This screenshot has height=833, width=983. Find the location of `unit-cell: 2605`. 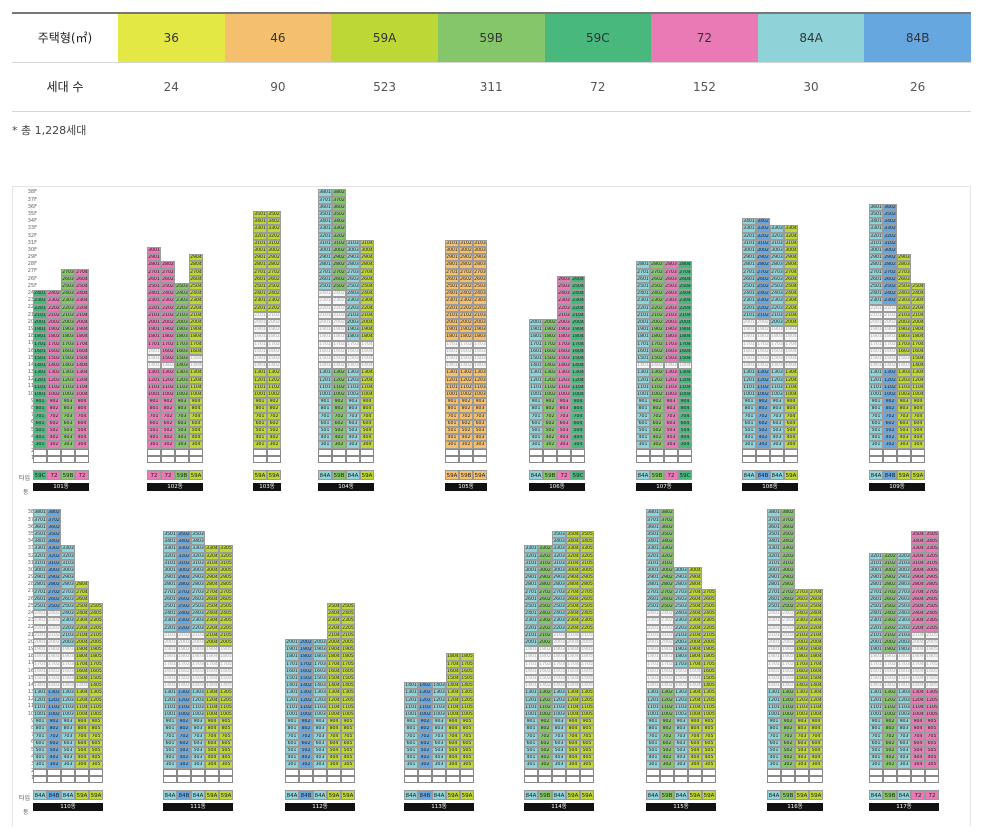

unit-cell: 2605 is located at coordinates (932, 599).